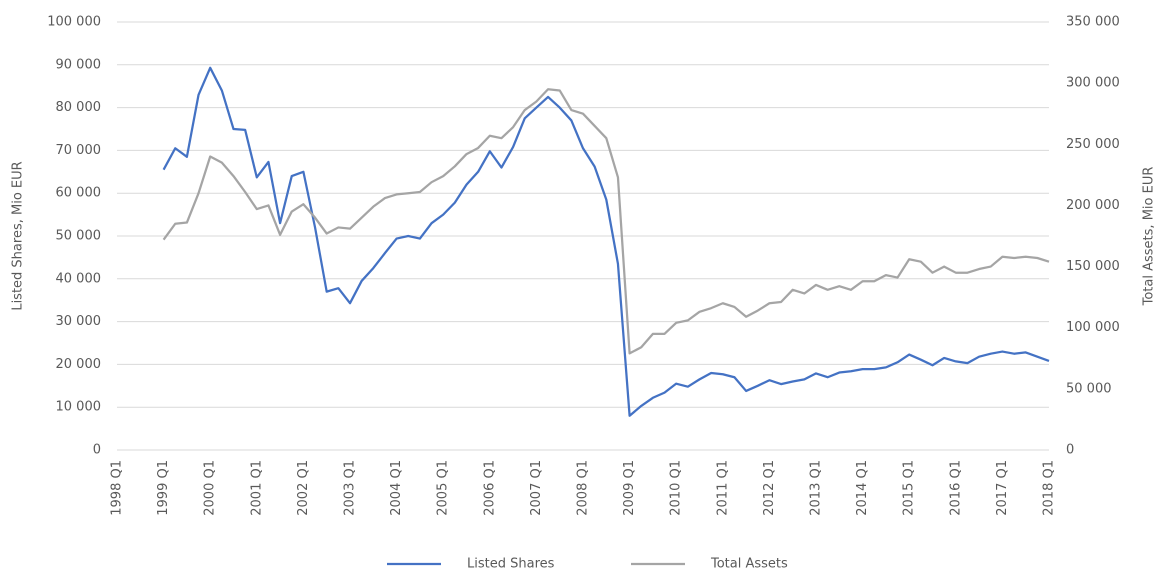  What do you see at coordinates (79, 278) in the screenshot?
I see `y-tick-label: 40 000` at bounding box center [79, 278].